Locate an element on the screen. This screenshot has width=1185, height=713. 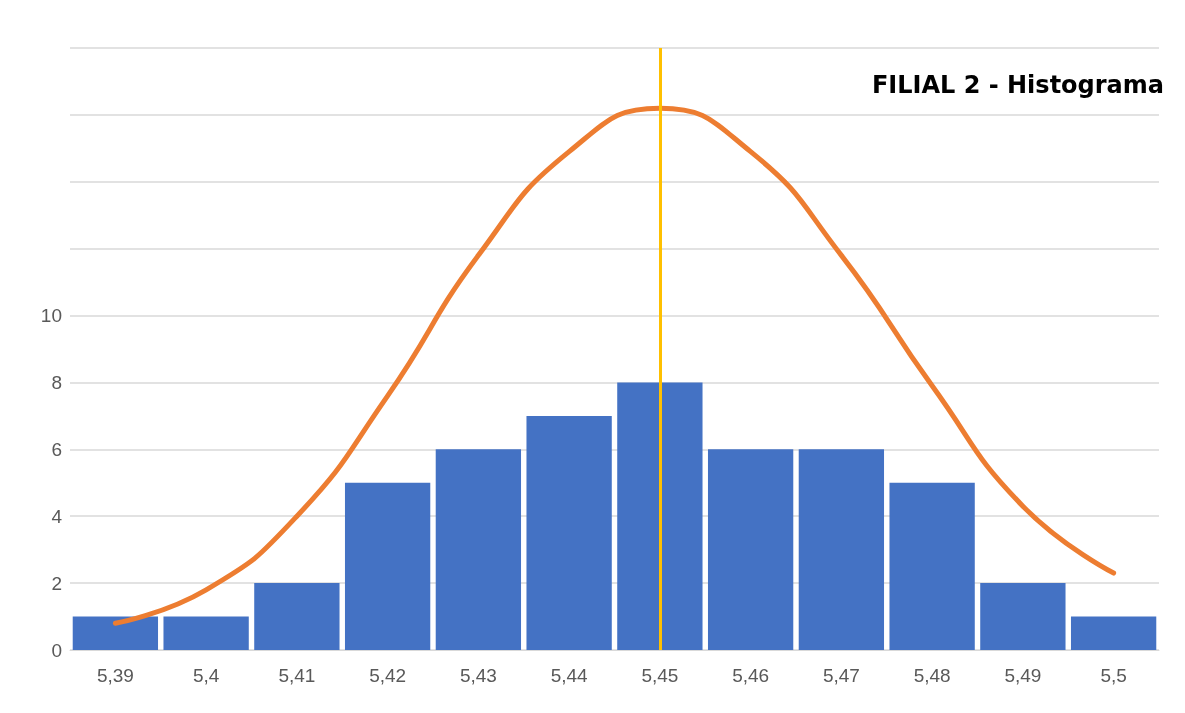
text: FILIAL 2 - Histograma is located at coordinates (1018, 85).